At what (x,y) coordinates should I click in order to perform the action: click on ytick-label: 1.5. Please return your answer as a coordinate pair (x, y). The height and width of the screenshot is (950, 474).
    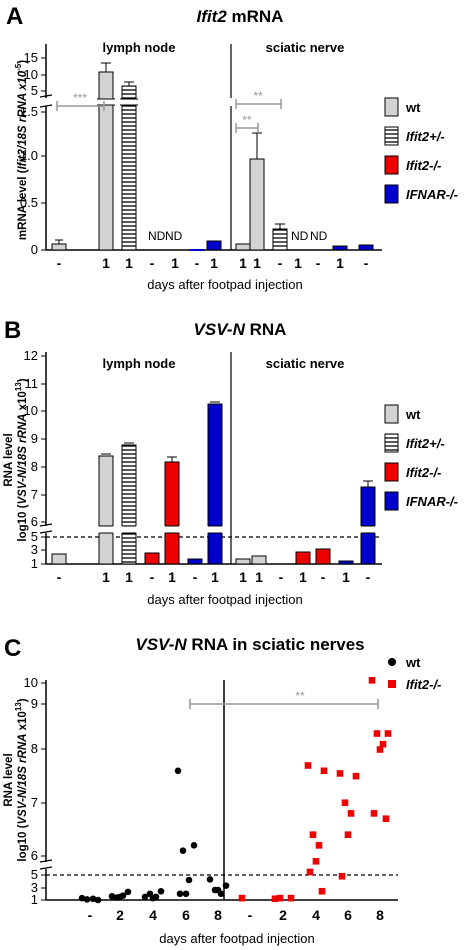
    Looking at the image, I should click on (29, 111).